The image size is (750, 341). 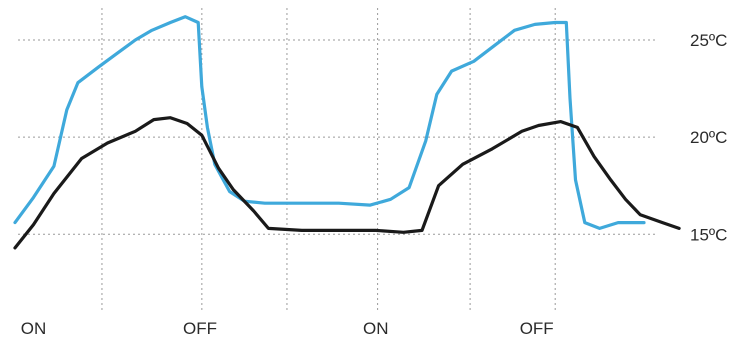 I want to click on x-tick-label-1: OFF, so click(x=200, y=328).